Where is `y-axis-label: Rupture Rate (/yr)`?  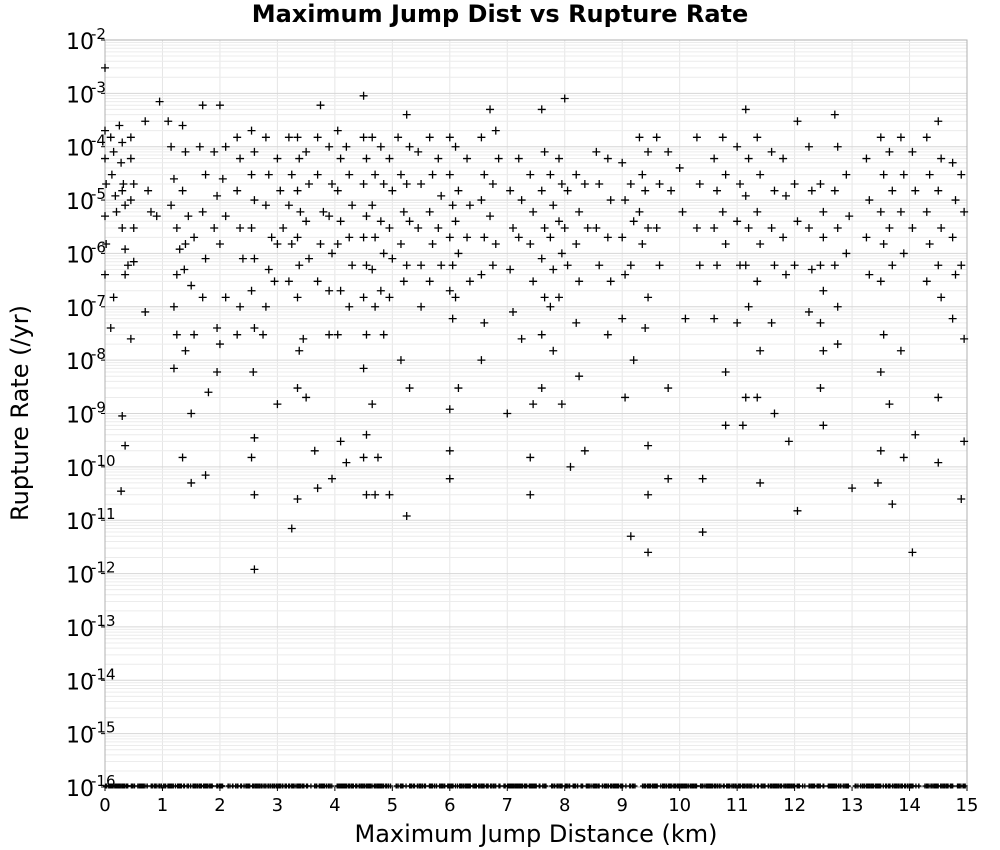 y-axis-label: Rupture Rate (/yr) is located at coordinates (20, 413).